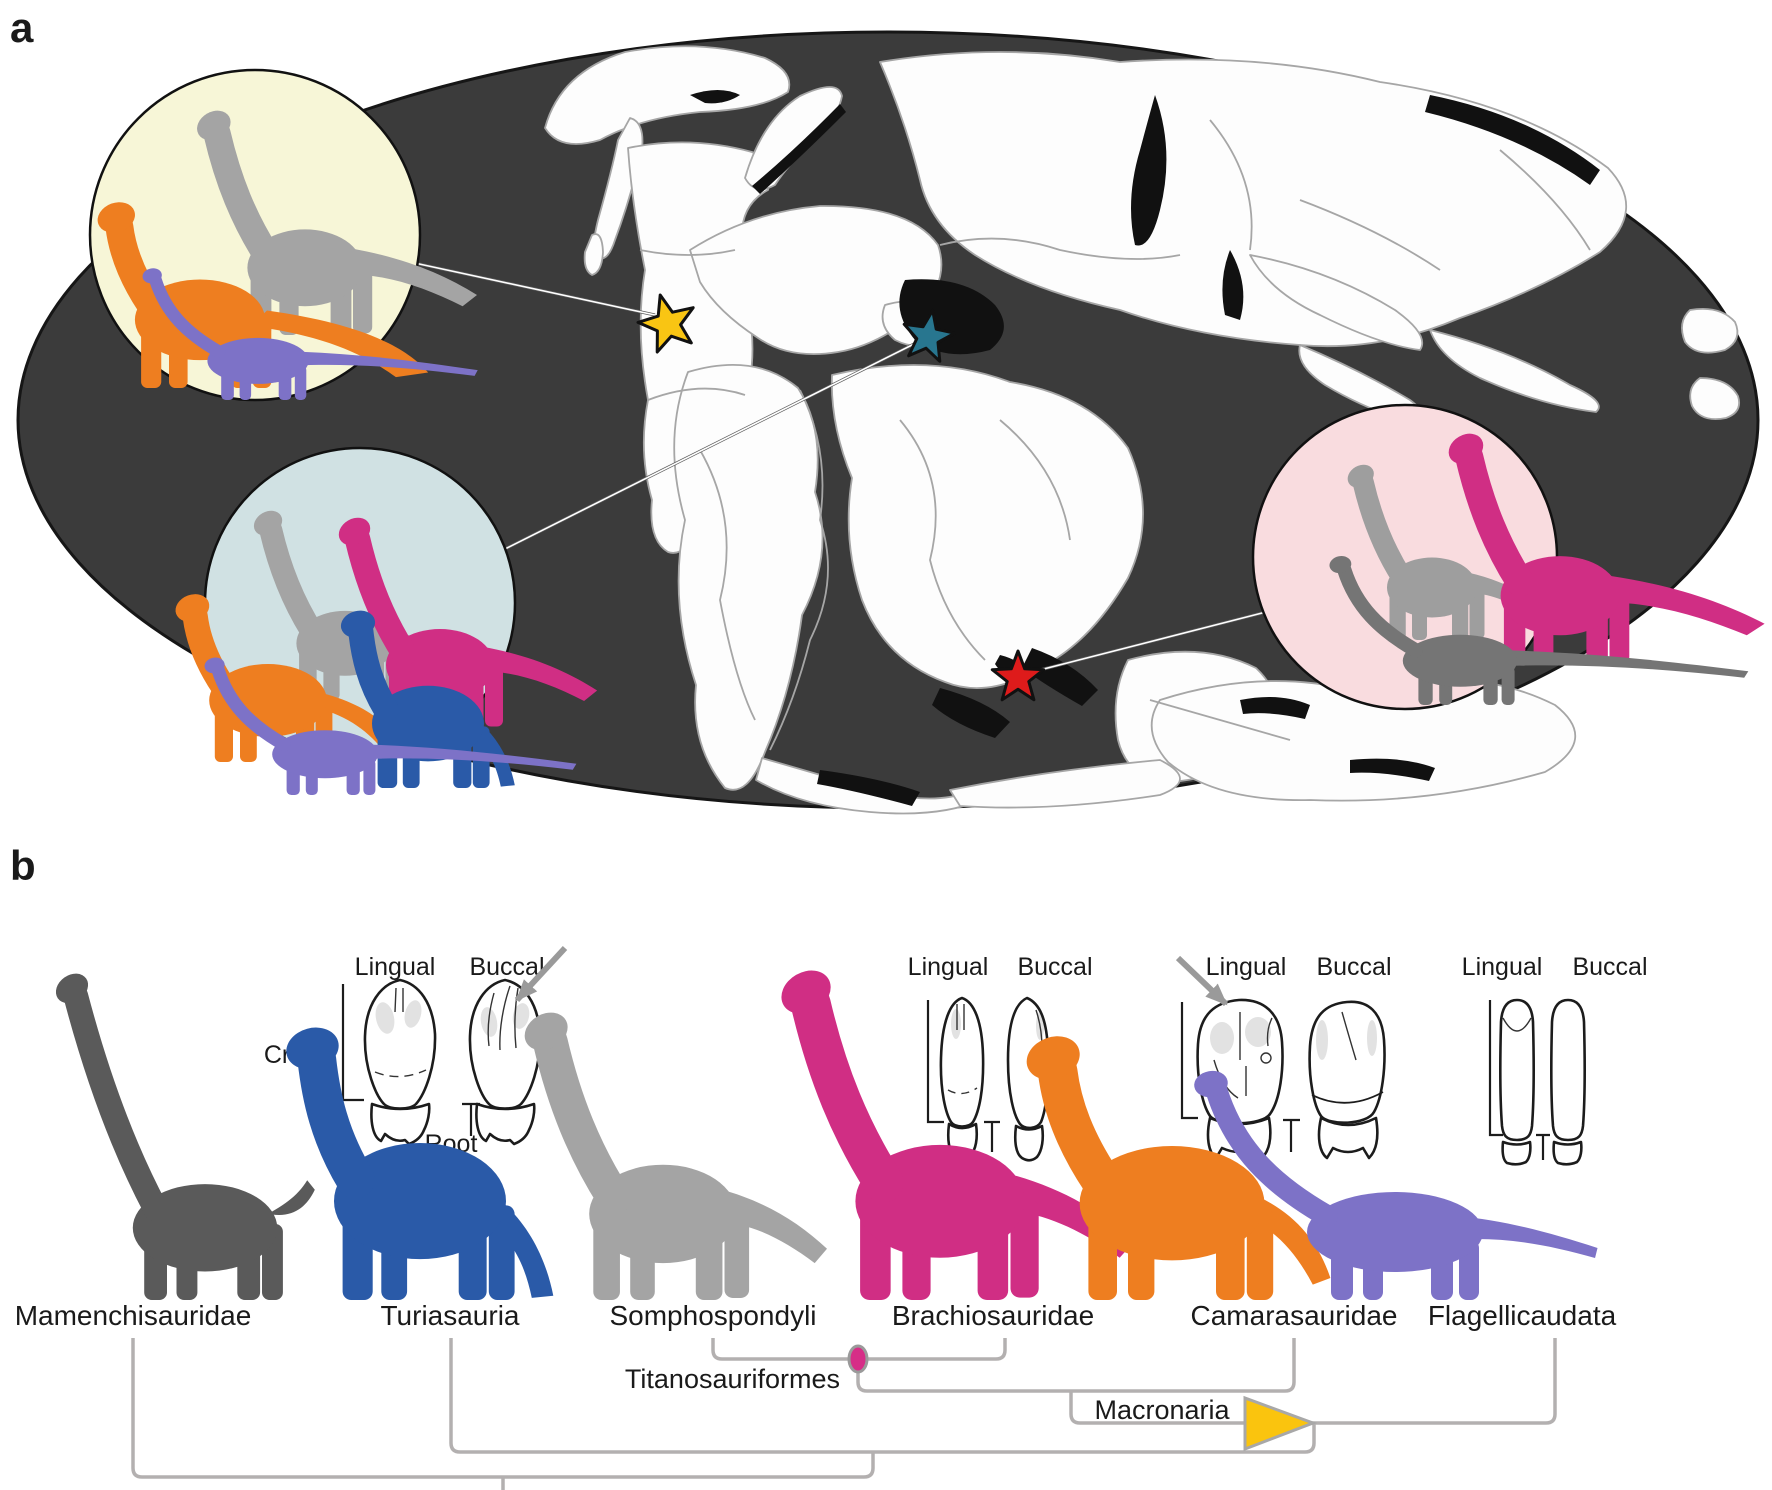 The image size is (1772, 1490). What do you see at coordinates (1396, 1185) in the screenshot?
I see `flagellicaudata-silhouette` at bounding box center [1396, 1185].